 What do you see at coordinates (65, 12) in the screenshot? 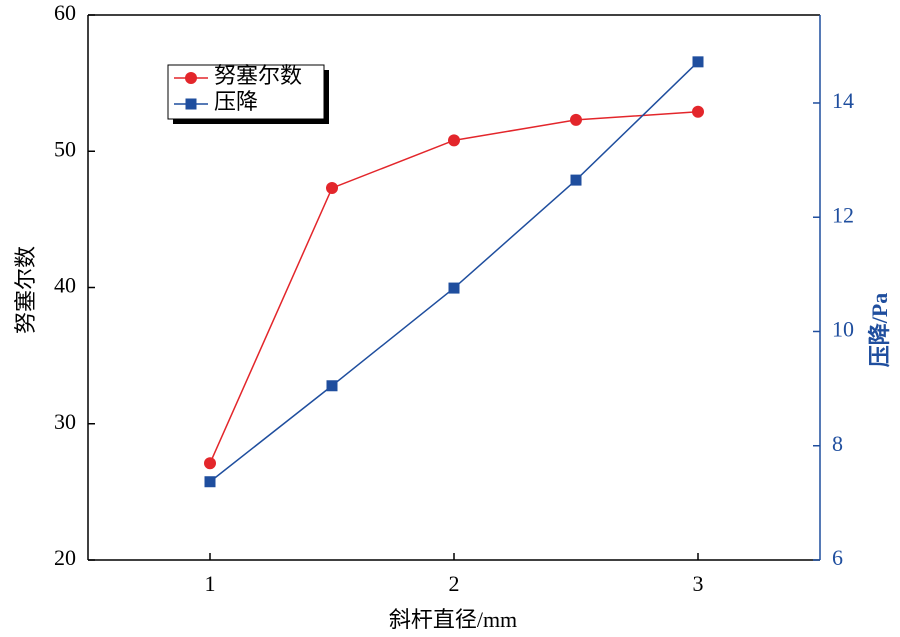
I see `y-tick-label: 60` at bounding box center [65, 12].